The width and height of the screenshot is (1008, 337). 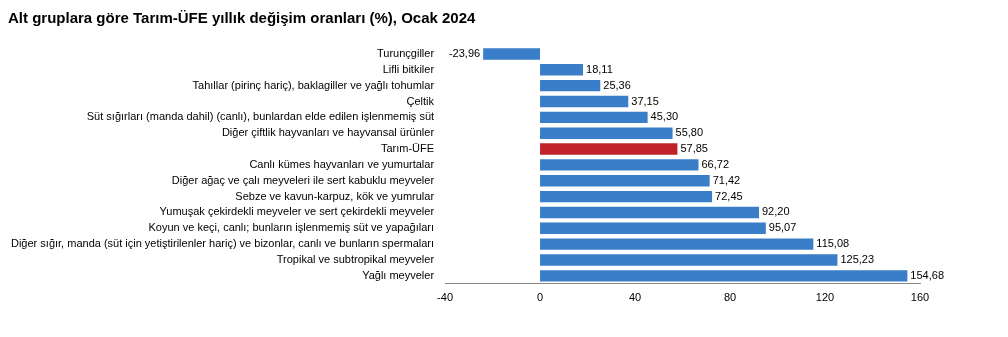 What do you see at coordinates (313, 84) in the screenshot?
I see `y-tick-label: Tahıllar (pirinç hariç), baklagiller ve yağlı tohumlar` at bounding box center [313, 84].